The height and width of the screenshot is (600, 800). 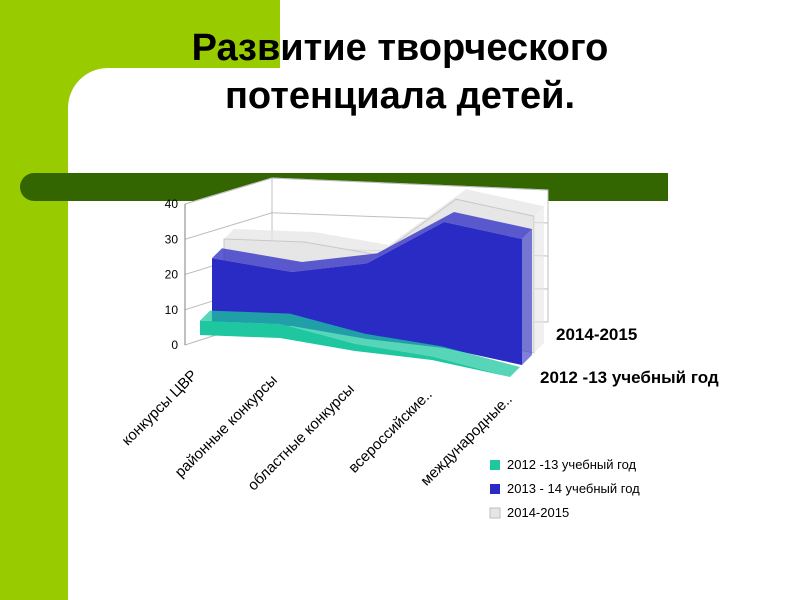 I want to click on series-2013-area-end, so click(x=527, y=297).